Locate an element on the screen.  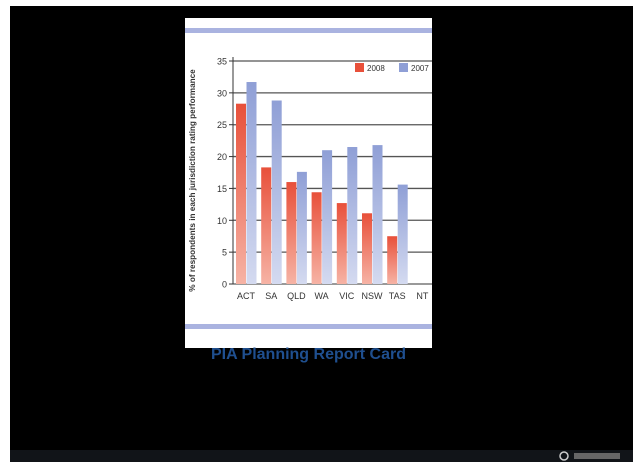
bar-2008-sa is located at coordinates (266, 225).